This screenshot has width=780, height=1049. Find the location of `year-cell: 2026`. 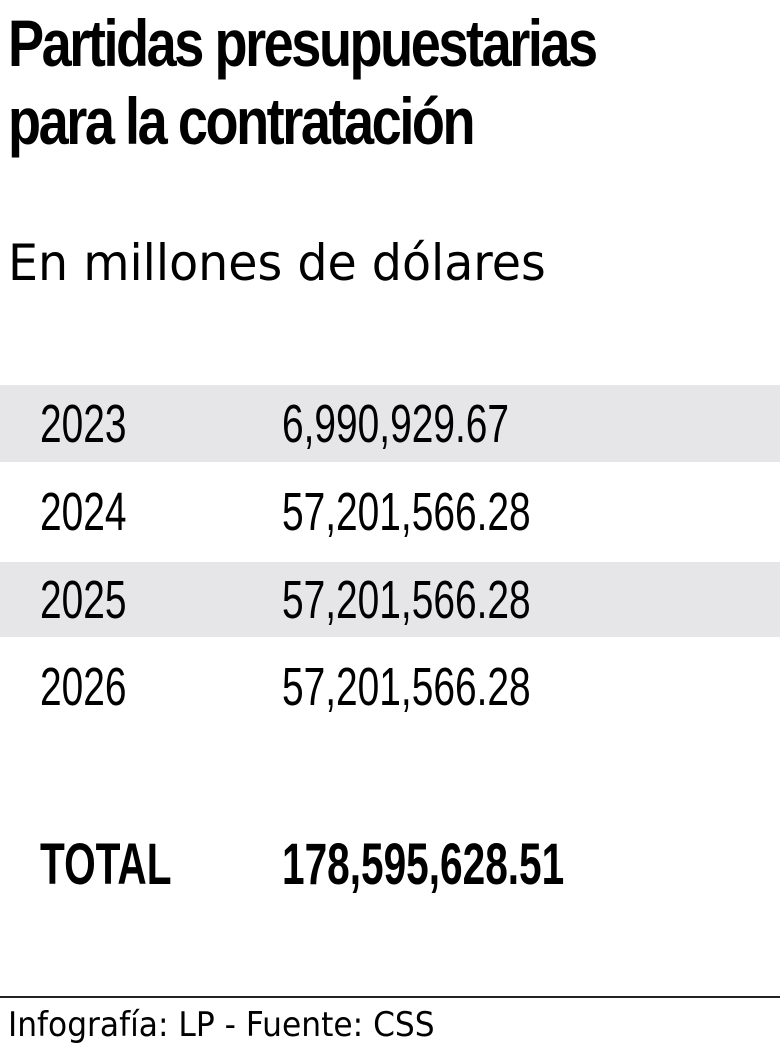

year-cell: 2026 is located at coordinates (83, 687).